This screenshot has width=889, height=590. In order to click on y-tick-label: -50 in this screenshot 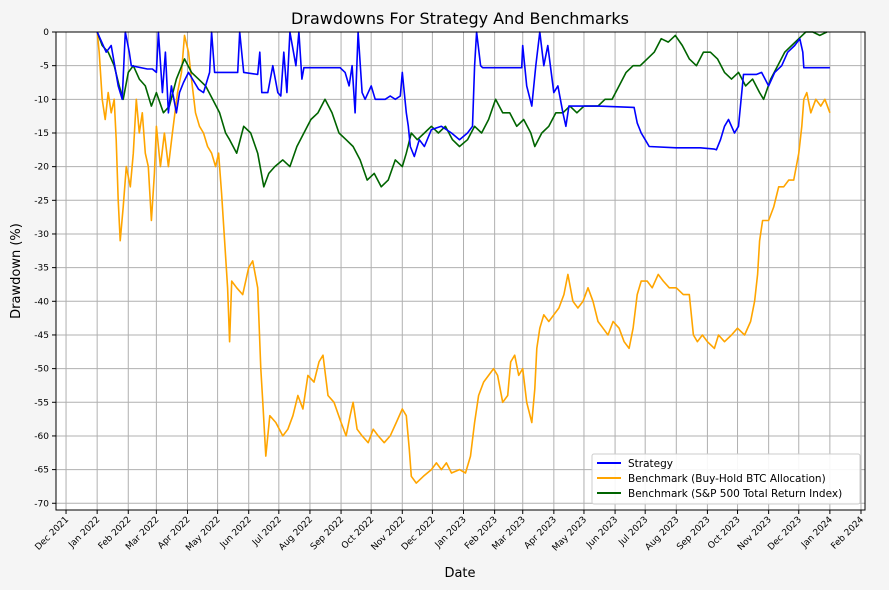, I will do `click(41, 370)`.